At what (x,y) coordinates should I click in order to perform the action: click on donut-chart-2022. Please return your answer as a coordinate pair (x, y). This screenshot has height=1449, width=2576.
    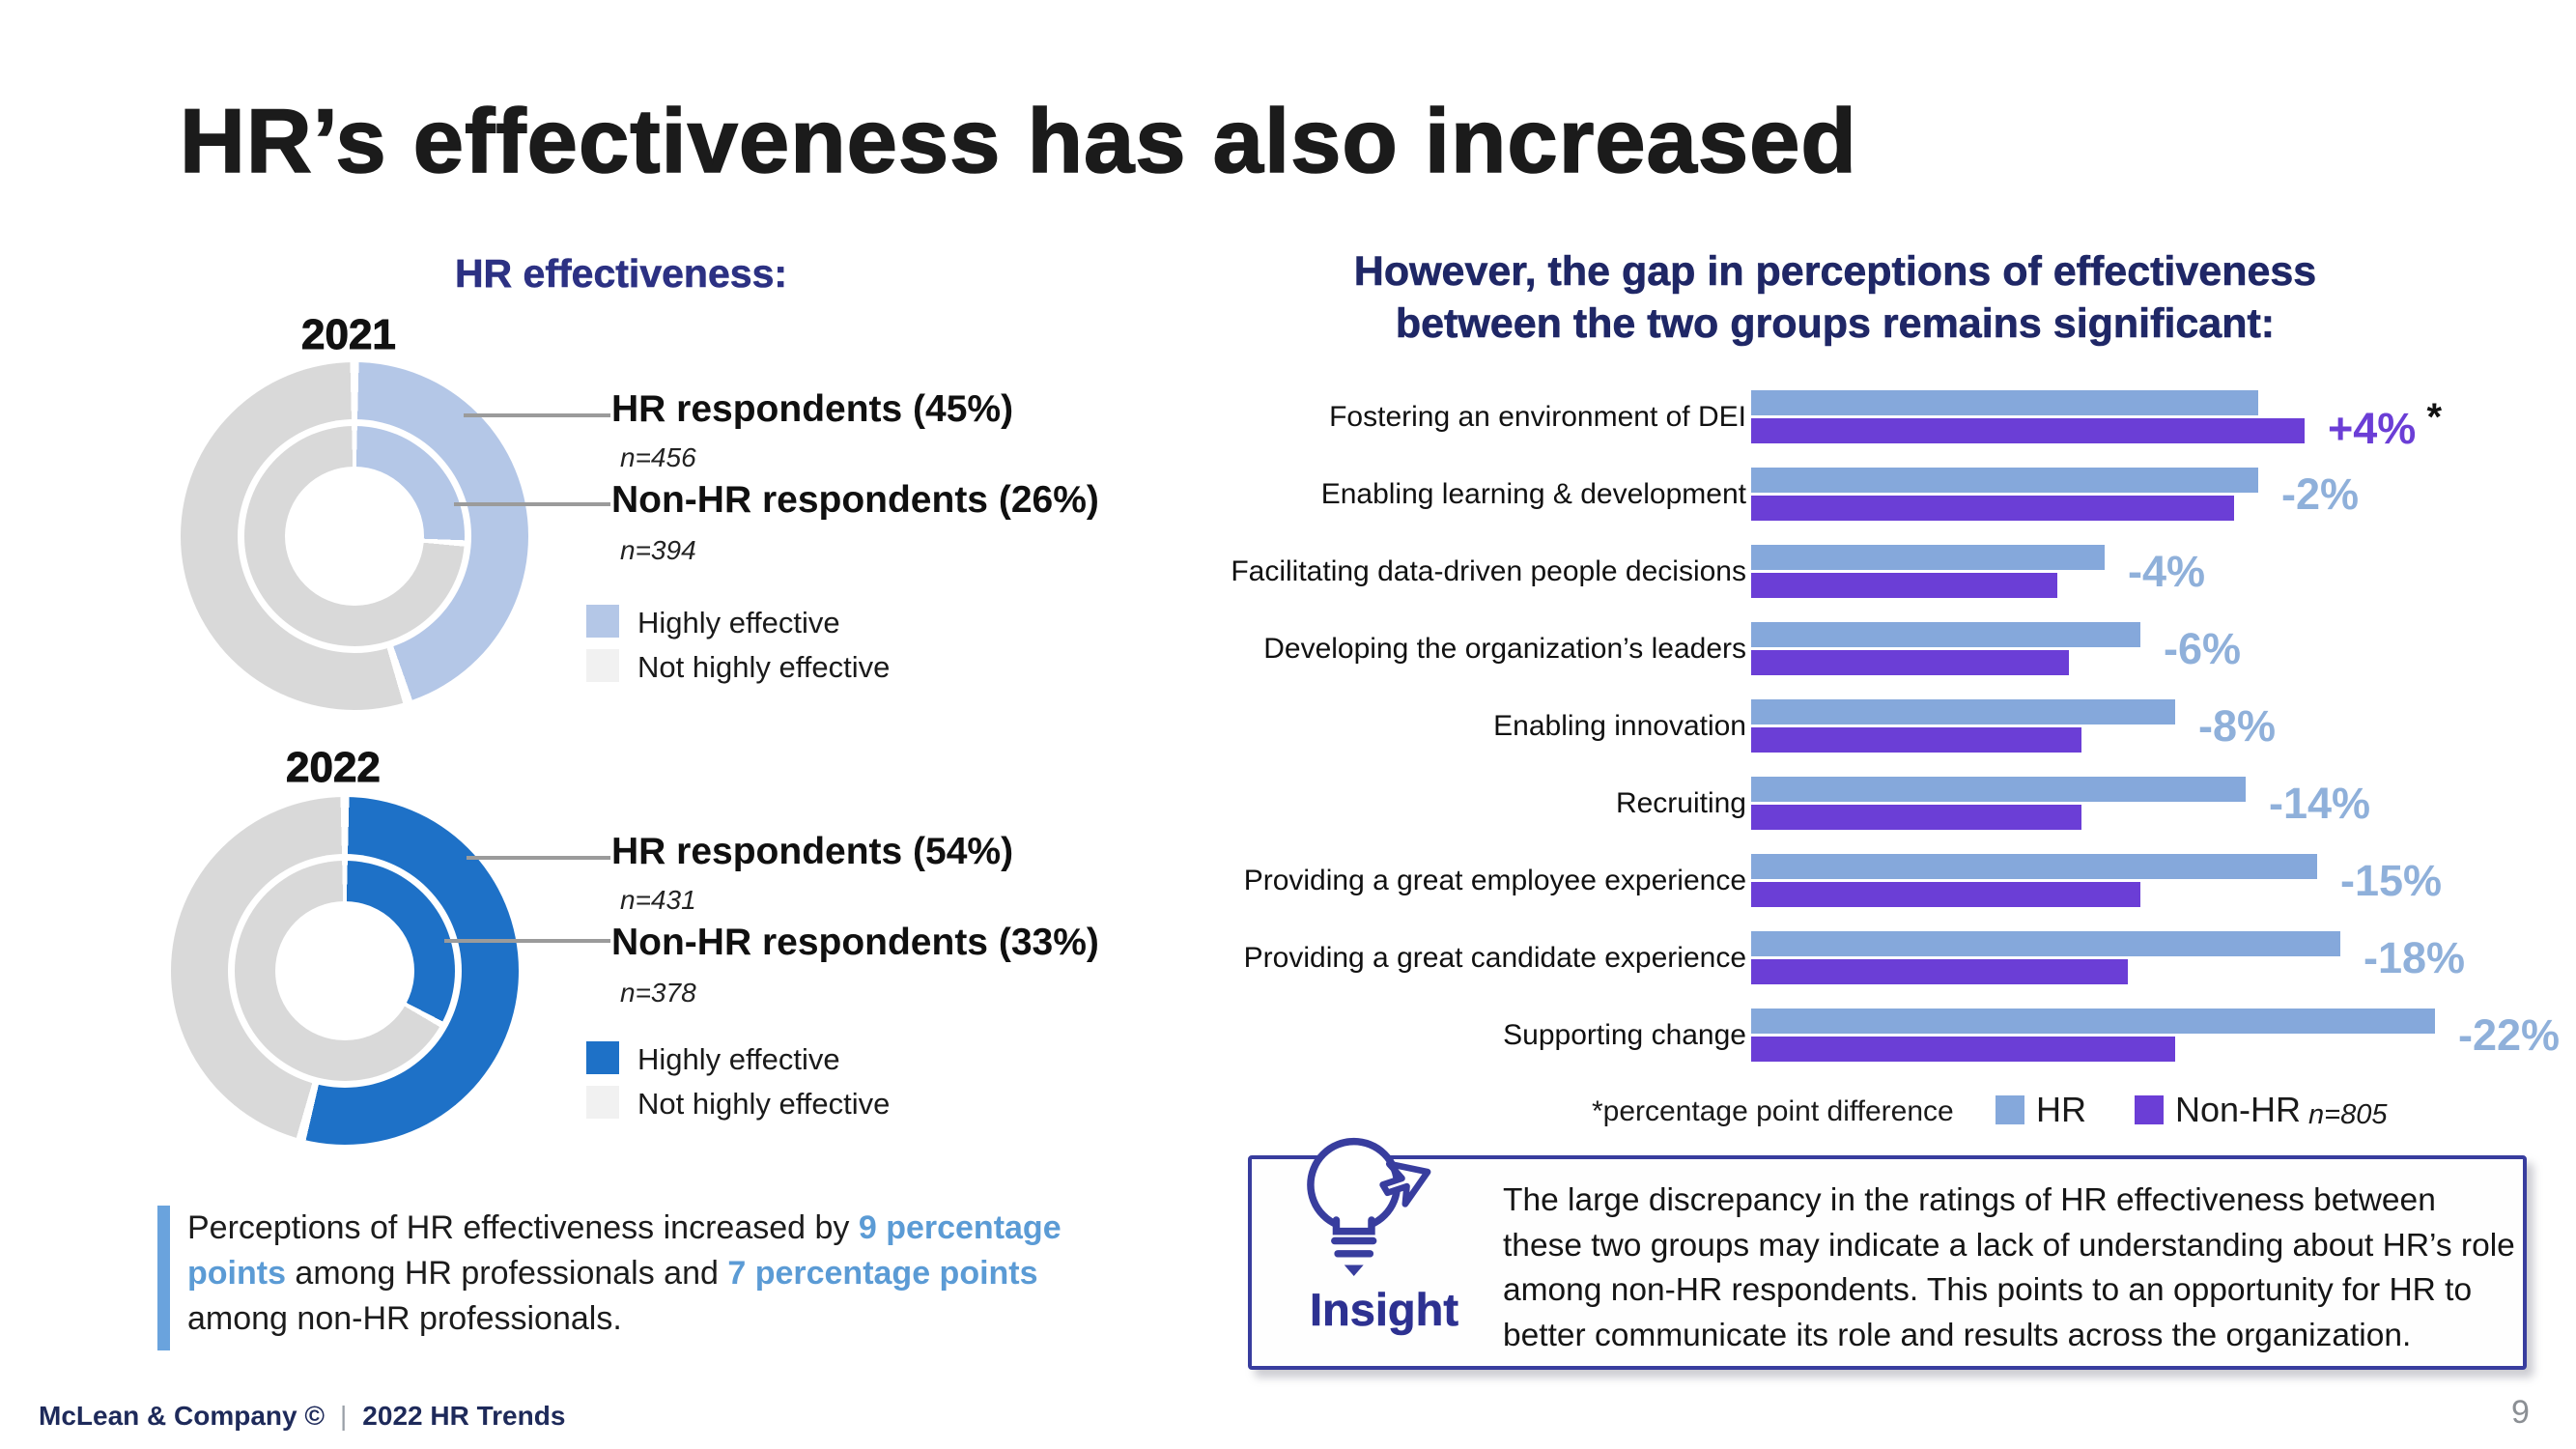
    Looking at the image, I should click on (345, 971).